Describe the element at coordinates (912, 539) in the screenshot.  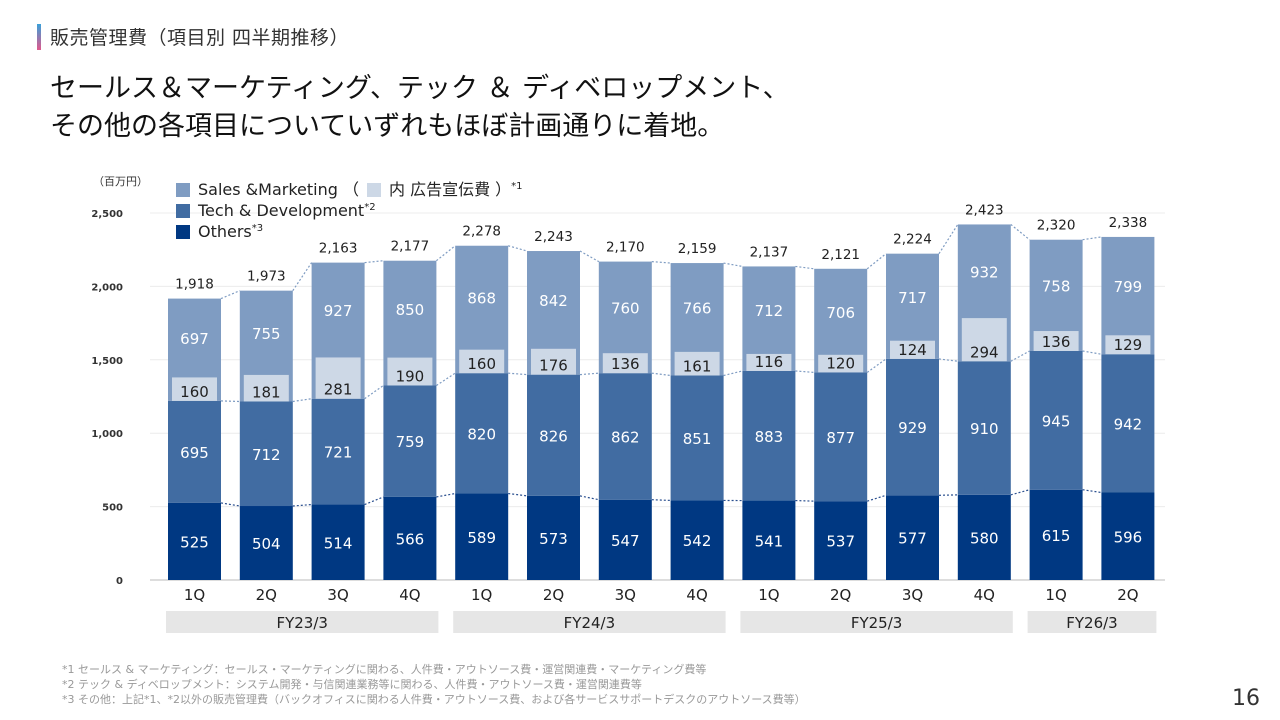
I see `data-label-others: 577` at that location.